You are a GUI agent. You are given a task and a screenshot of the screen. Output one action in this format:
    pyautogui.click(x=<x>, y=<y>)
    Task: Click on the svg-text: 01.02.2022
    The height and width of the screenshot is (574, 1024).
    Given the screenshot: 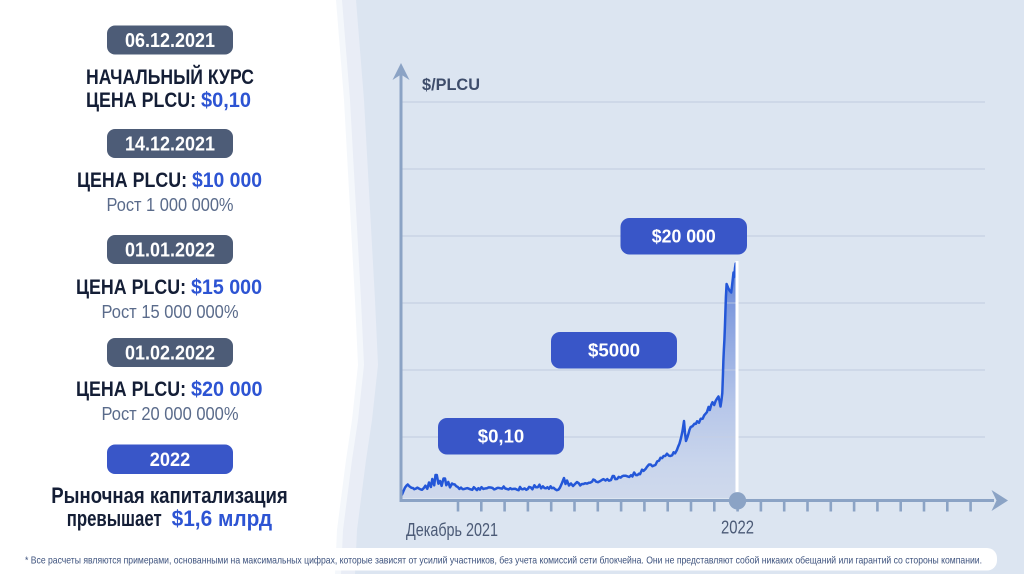 What is the action you would take?
    pyautogui.click(x=170, y=354)
    